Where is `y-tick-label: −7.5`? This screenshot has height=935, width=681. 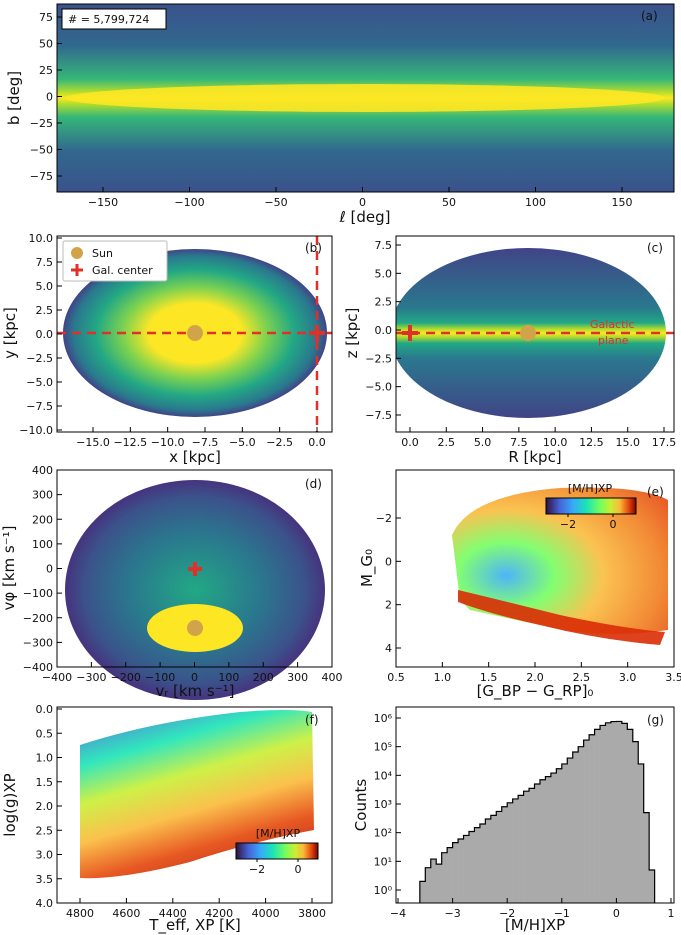
y-tick-label: −7.5 is located at coordinates (39, 406).